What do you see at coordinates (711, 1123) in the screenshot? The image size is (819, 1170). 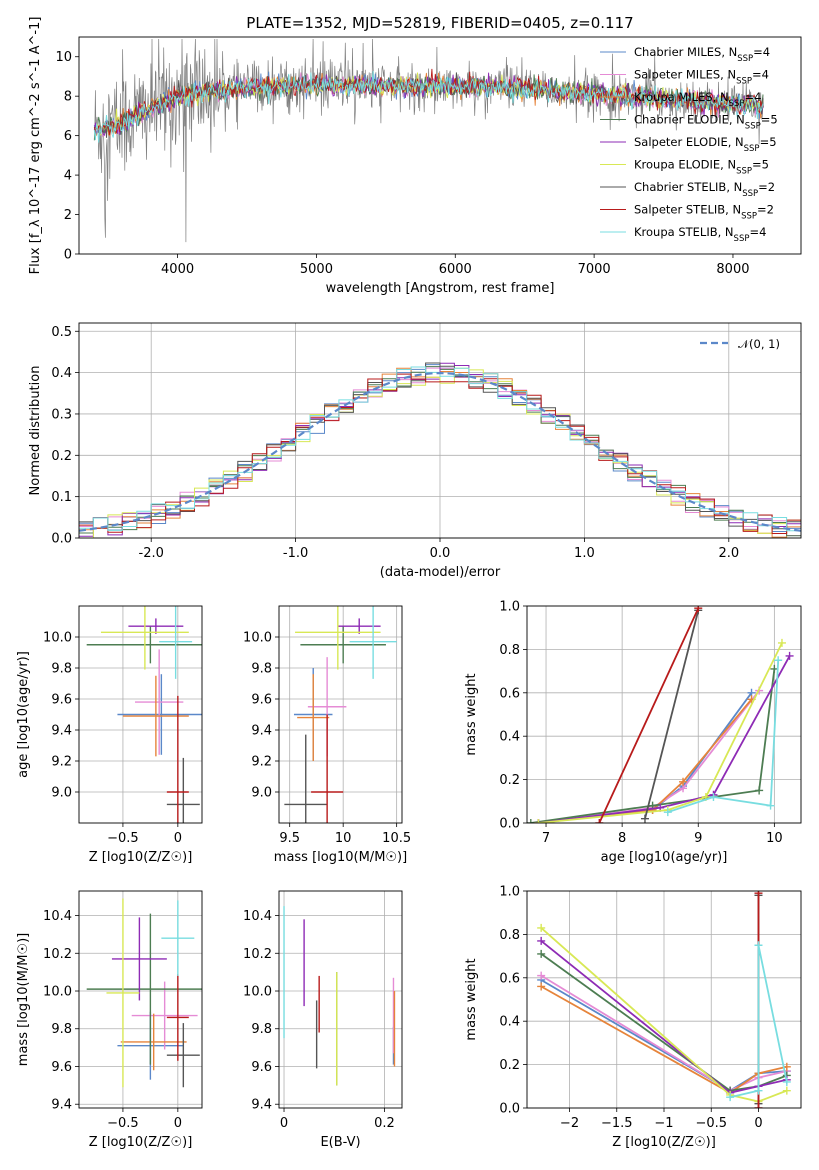 I see `x-tick-label: −0.5` at bounding box center [711, 1123].